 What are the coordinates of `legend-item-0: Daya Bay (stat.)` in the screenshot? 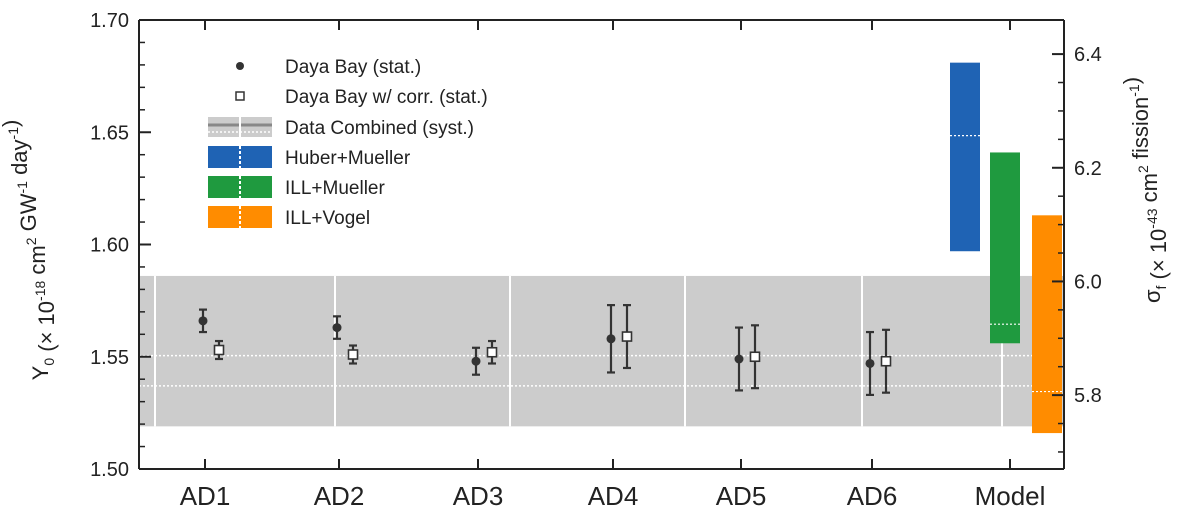 It's located at (328, 67).